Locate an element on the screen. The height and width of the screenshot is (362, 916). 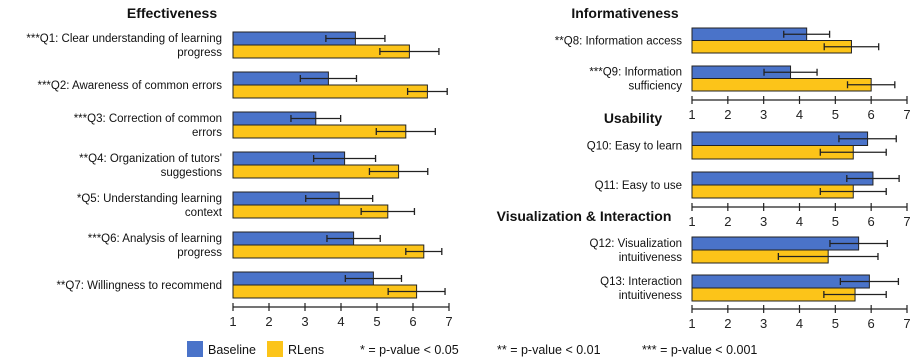
legend-label-baseline: Baseline is located at coordinates (232, 350).